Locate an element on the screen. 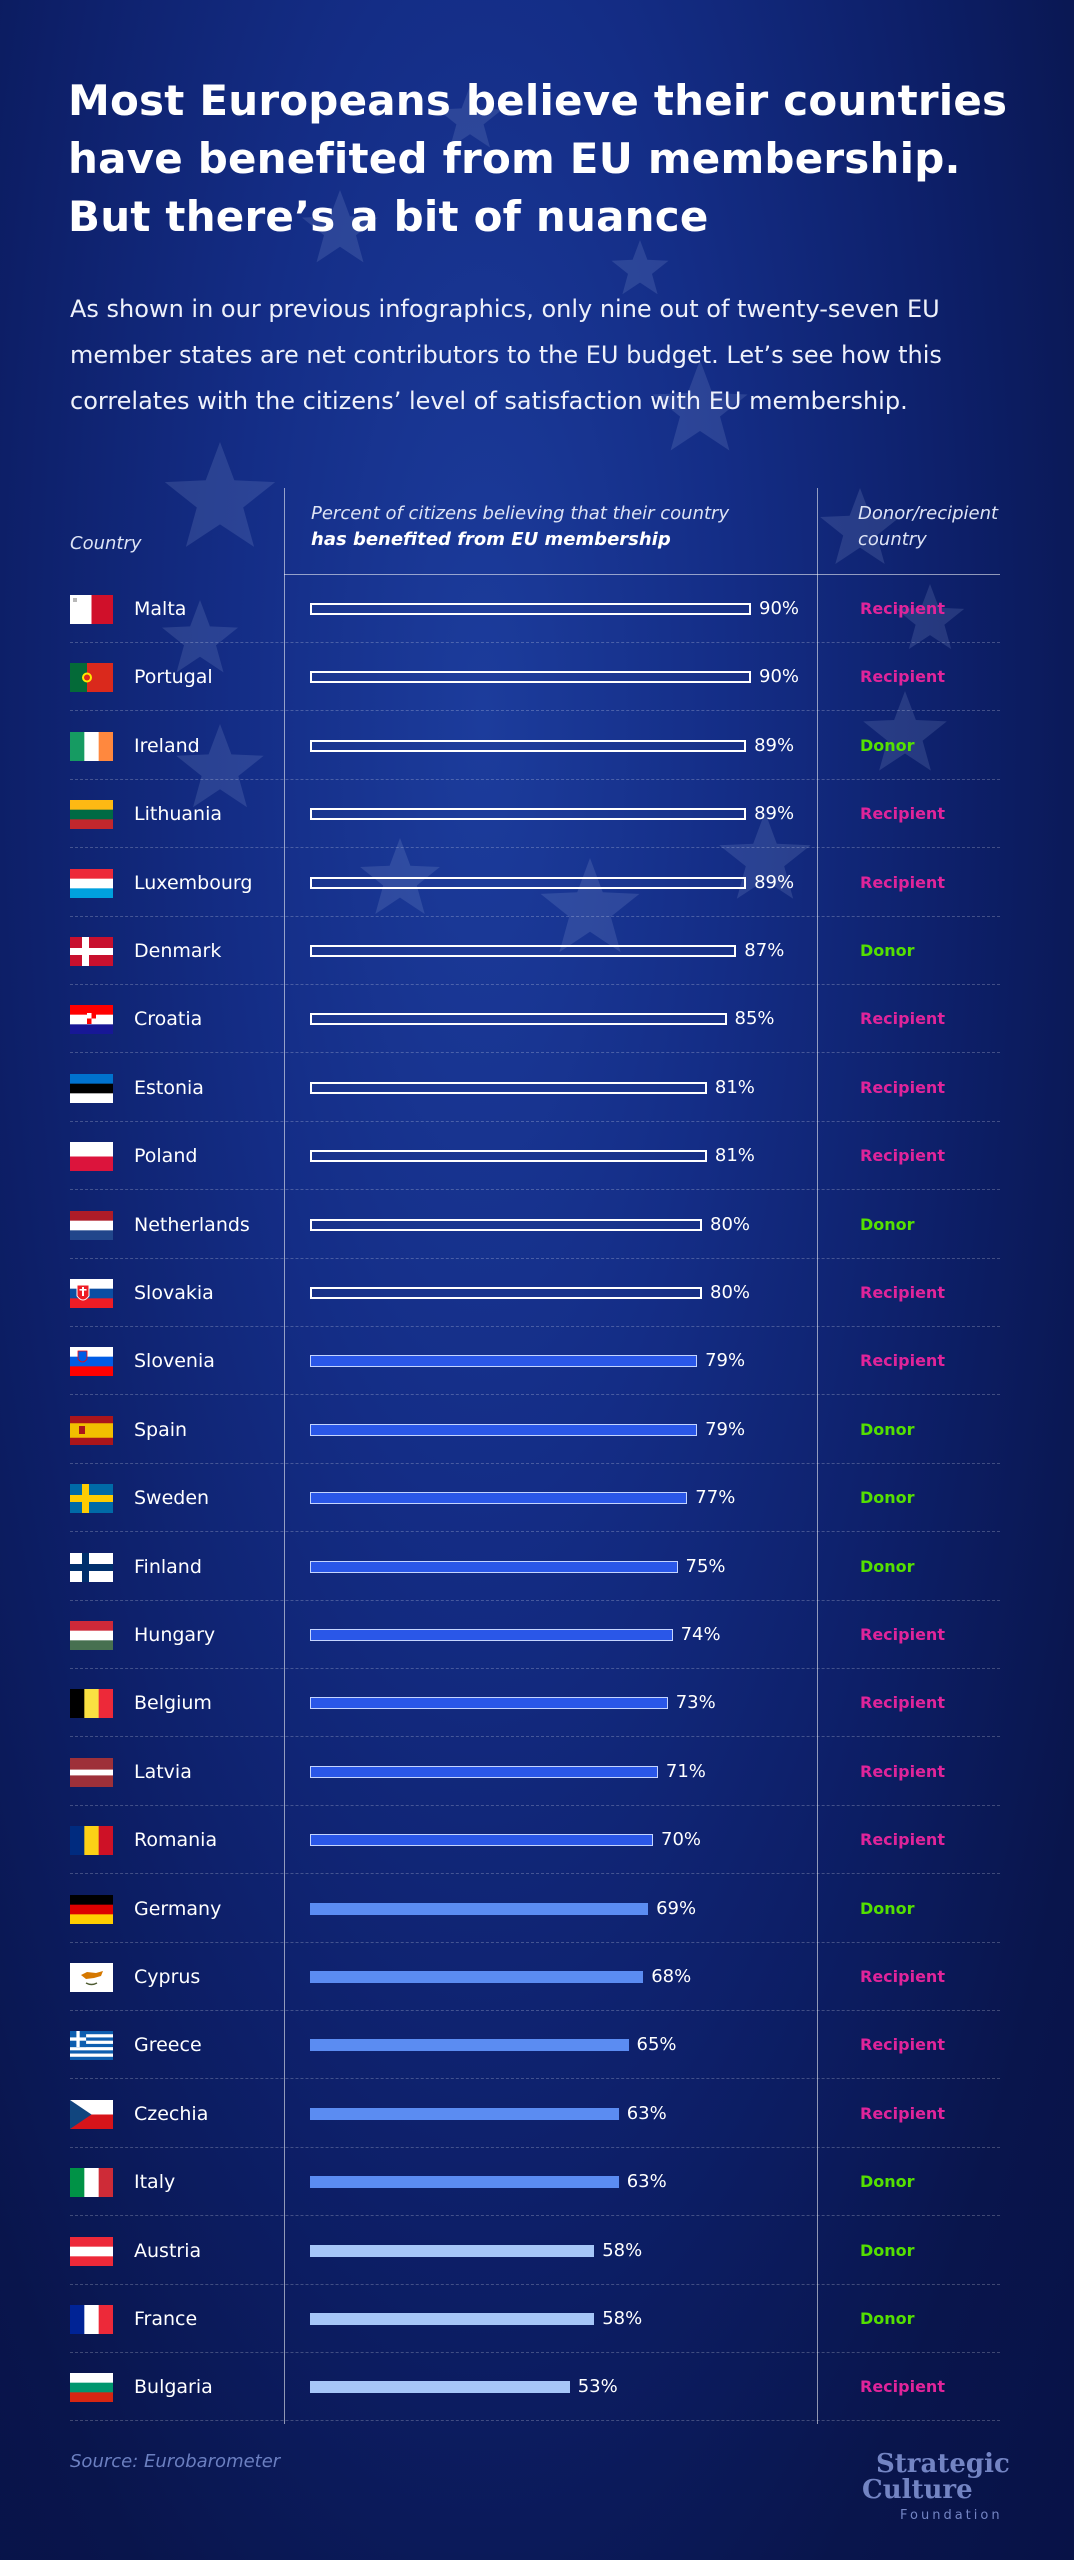 The image size is (1074, 2560). table-row: Latvia 71% Recipient is located at coordinates (535, 1772).